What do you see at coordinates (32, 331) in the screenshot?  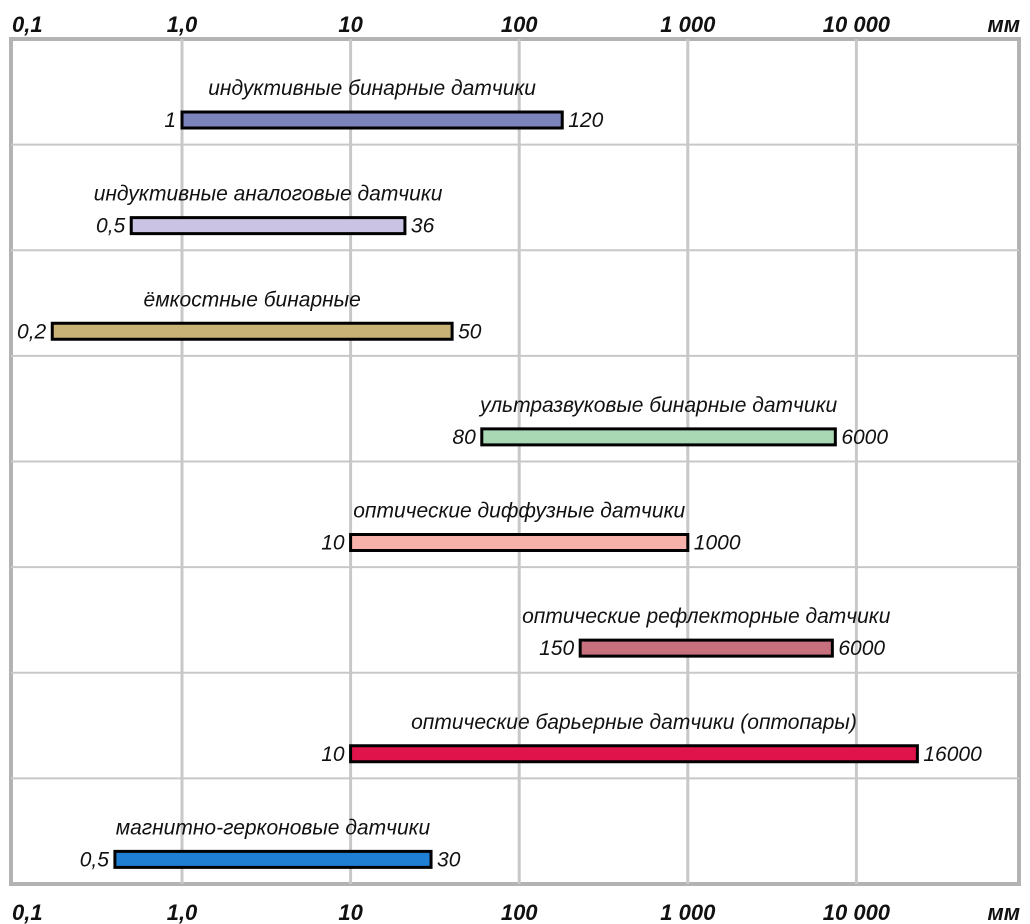 I see `bar-min-label: 0,2` at bounding box center [32, 331].